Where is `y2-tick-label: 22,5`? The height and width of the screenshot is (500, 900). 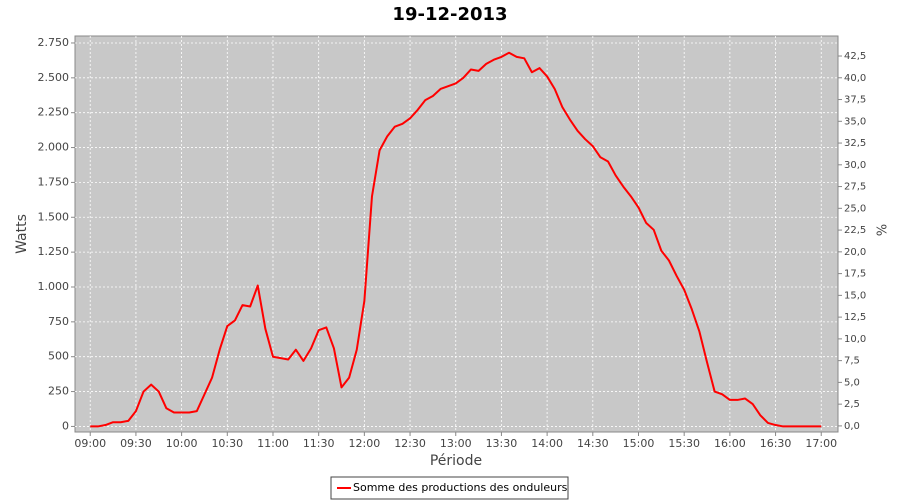
y2-tick-label: 22,5 is located at coordinates (855, 230).